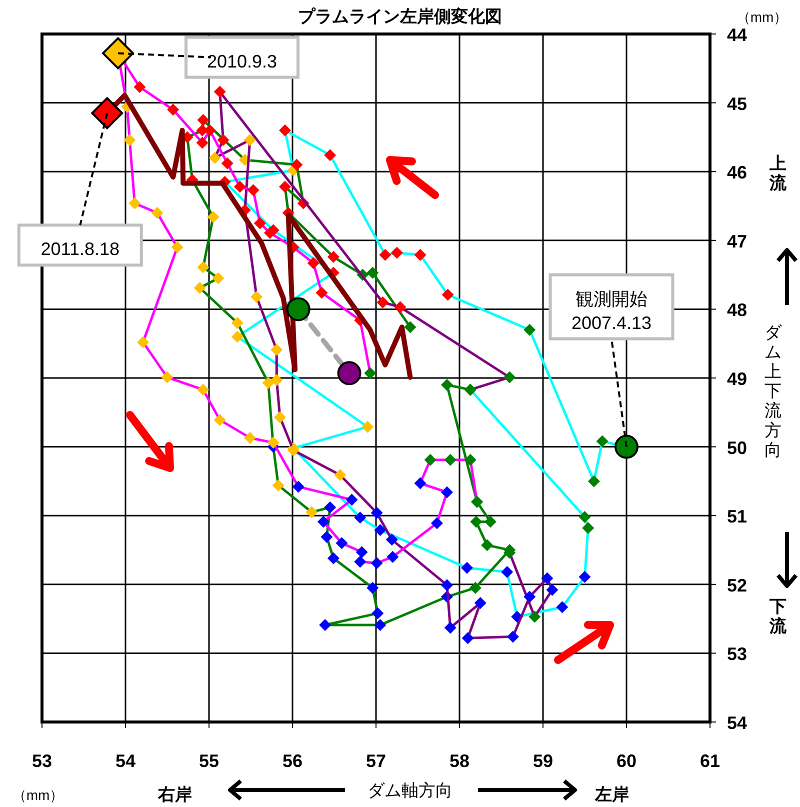 This screenshot has width=800, height=807. What do you see at coordinates (242, 61) in the screenshot?
I see `annotation: 2010.9.3` at bounding box center [242, 61].